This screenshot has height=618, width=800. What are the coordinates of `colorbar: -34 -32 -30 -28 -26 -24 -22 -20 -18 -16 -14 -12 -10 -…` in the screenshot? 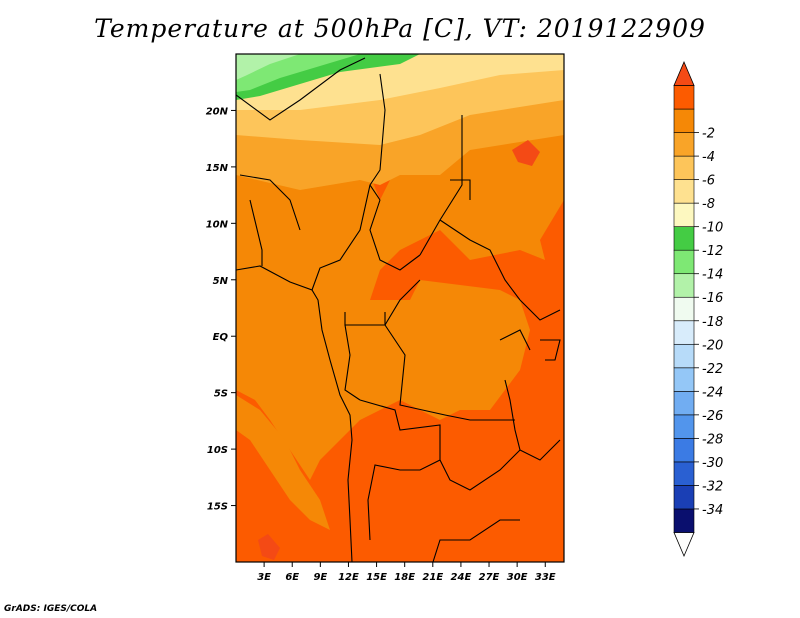 It's located at (698, 309).